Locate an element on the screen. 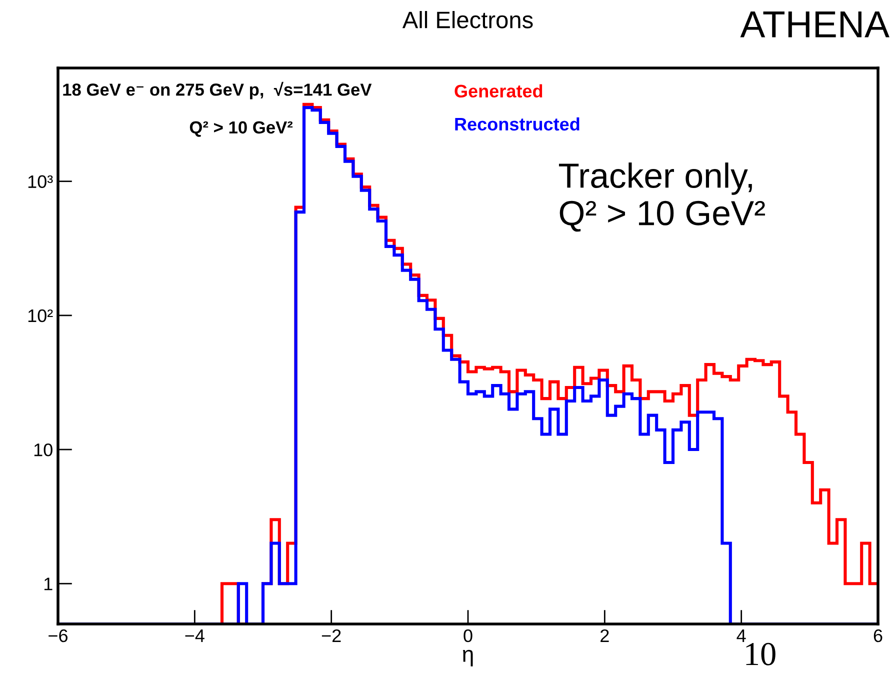 This screenshot has height=673, width=894. y-tick-label: 1 is located at coordinates (48, 584).